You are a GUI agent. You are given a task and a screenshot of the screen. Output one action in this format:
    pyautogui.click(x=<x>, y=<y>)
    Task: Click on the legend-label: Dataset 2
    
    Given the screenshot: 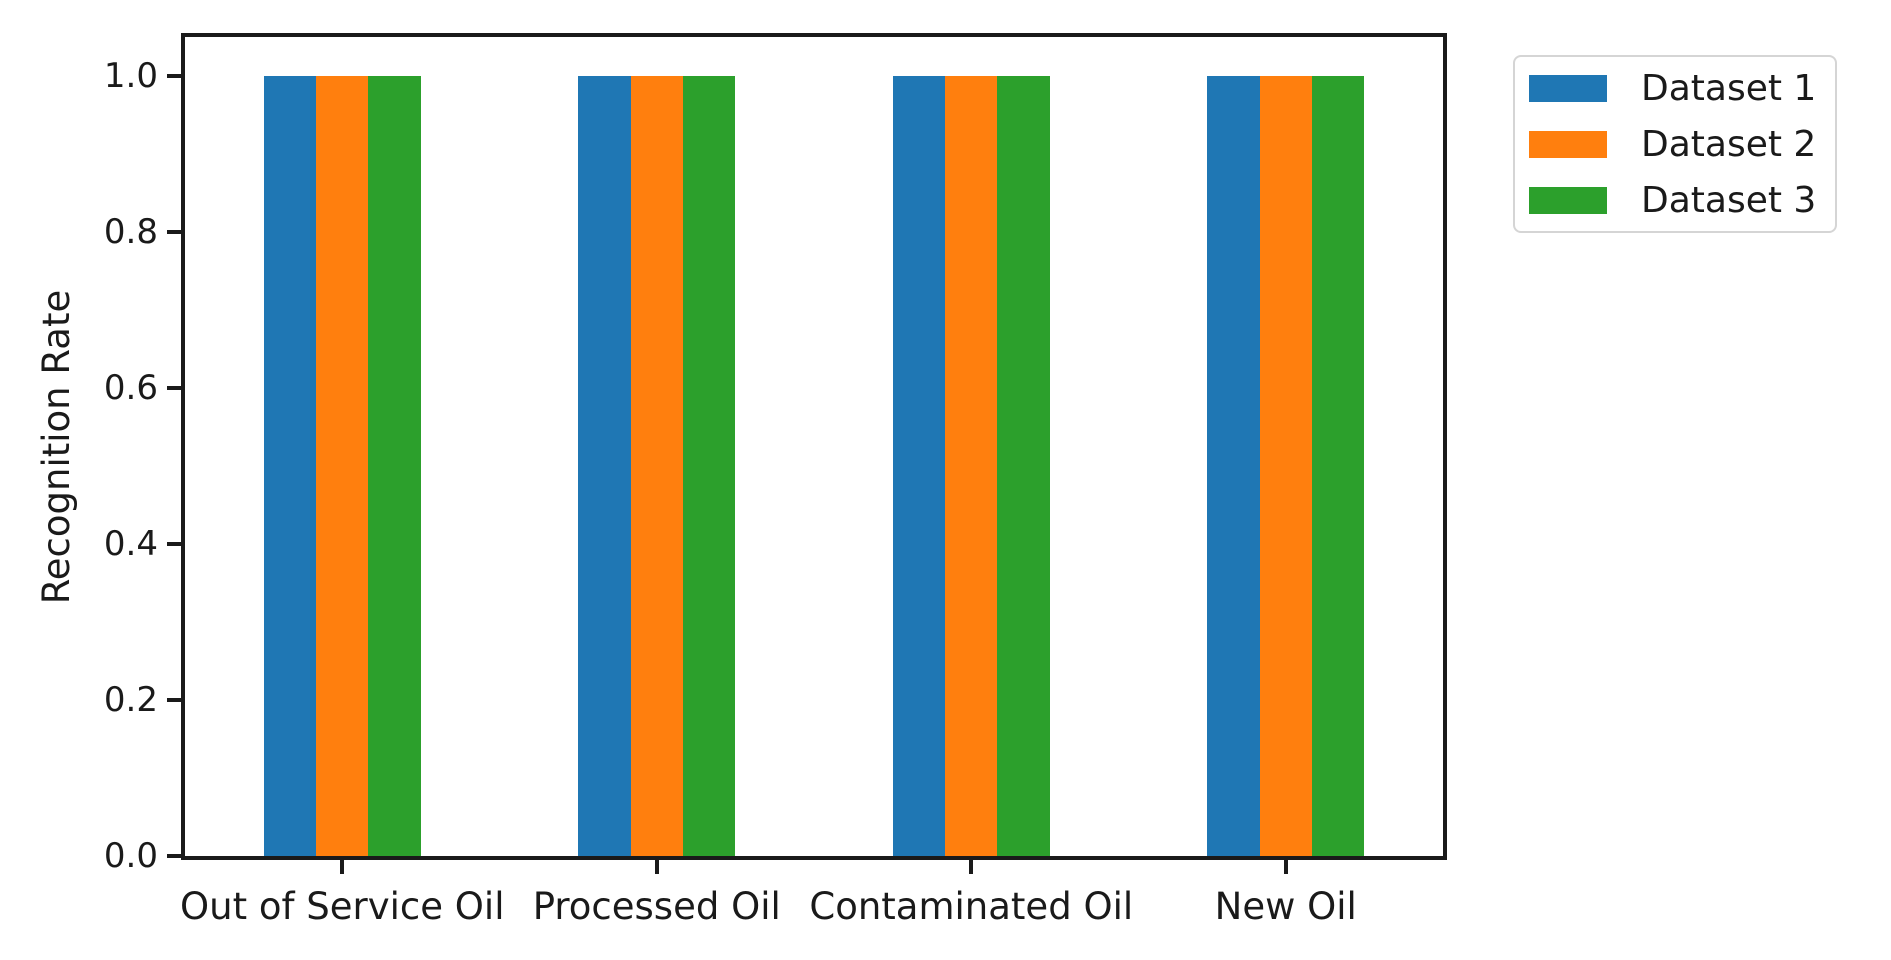 What is the action you would take?
    pyautogui.click(x=1729, y=144)
    